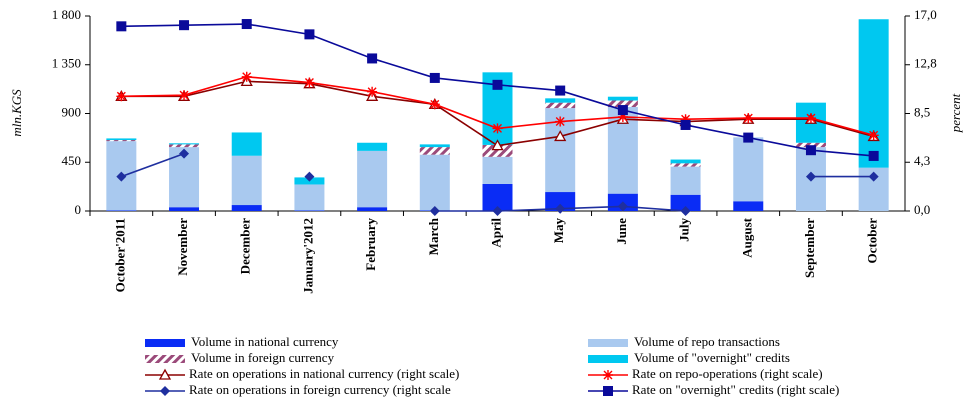 This screenshot has width=973, height=407. What do you see at coordinates (307, 256) in the screenshot?
I see `x-tick-label: January'2012` at bounding box center [307, 256].